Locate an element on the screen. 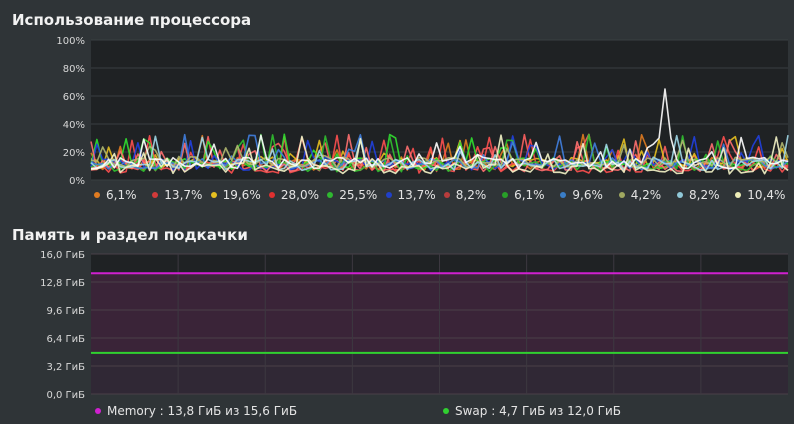  memory-legend-item: Memory : 13,8 ГиБ из 15,6 ГиБ is located at coordinates (196, 411).